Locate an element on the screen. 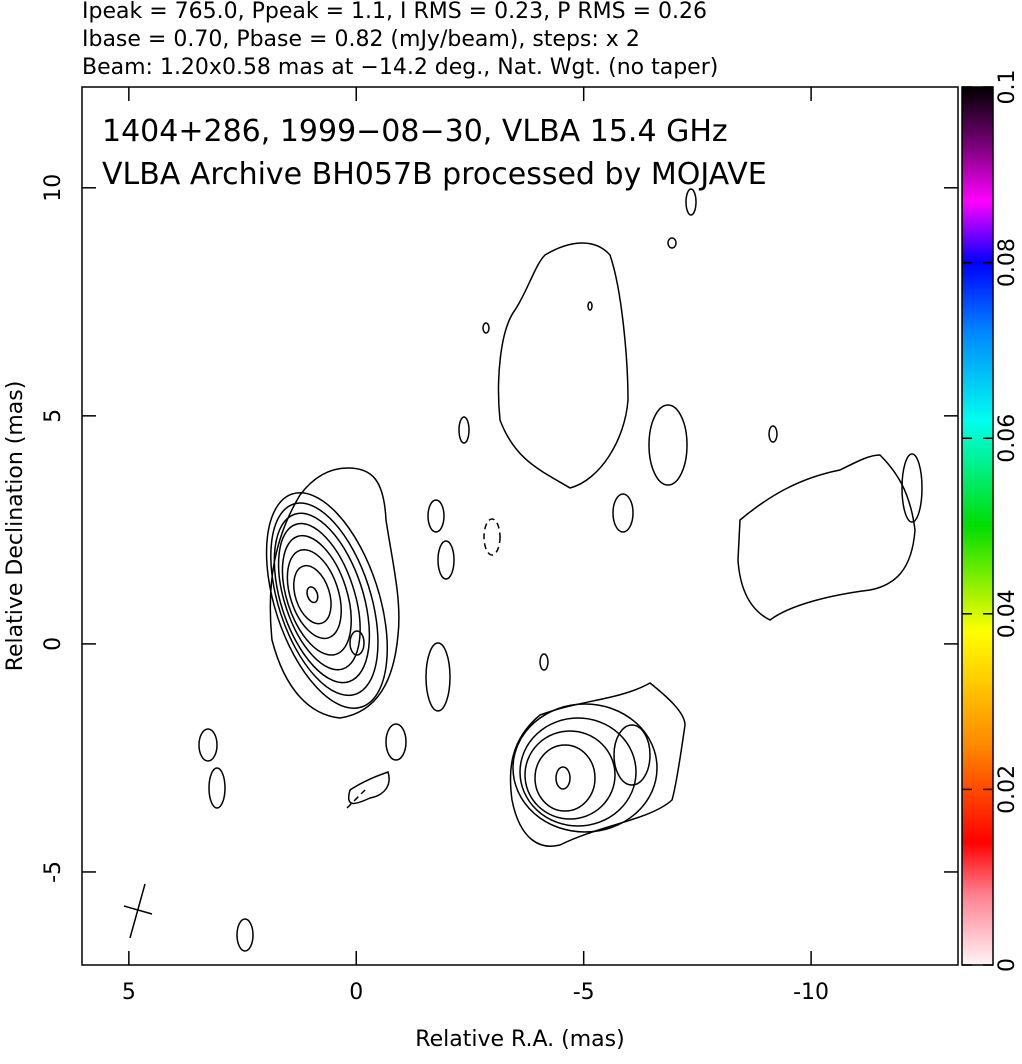 Image resolution: width=1022 pixels, height=1064 pixels. y-tick-label: 10 is located at coordinates (53, 188).